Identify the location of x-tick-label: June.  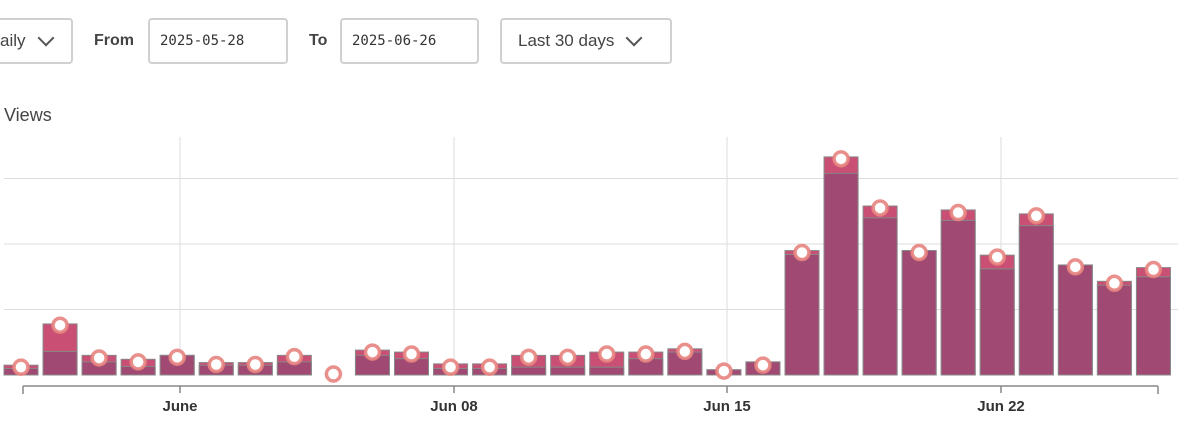
(179, 406).